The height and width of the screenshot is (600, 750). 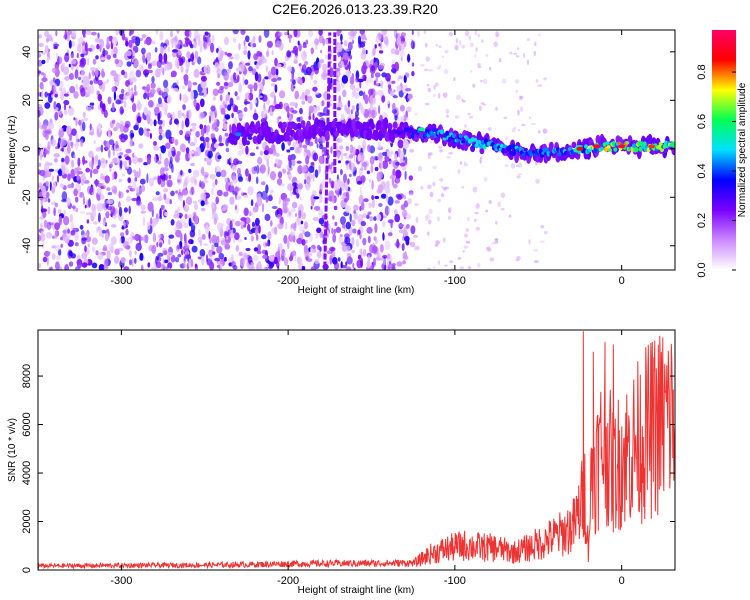 I want to click on signal-hotspot, so click(x=597, y=146).